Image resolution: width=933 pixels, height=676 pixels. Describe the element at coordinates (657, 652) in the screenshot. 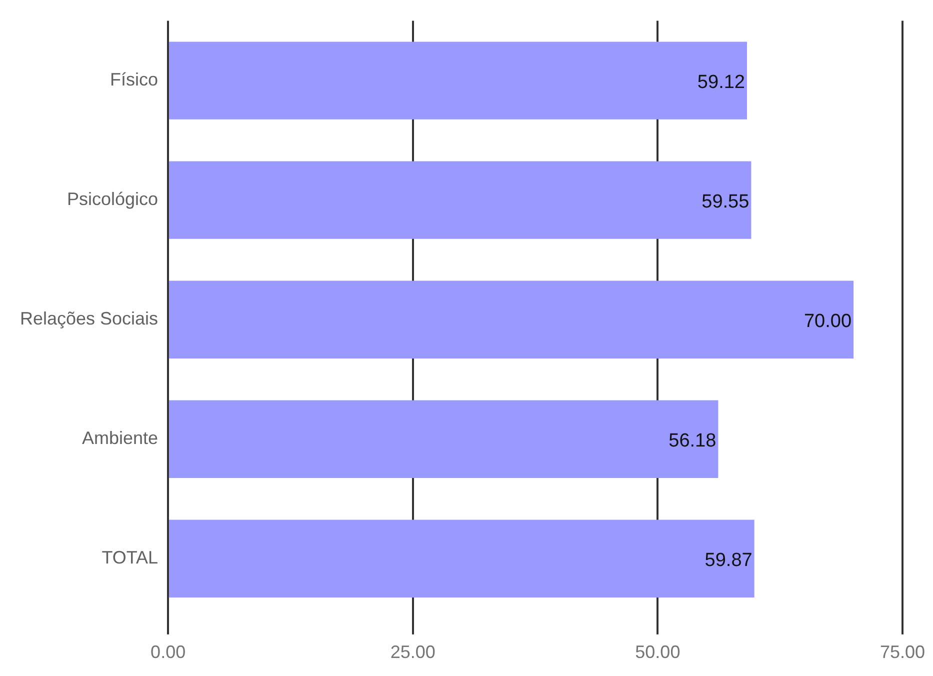

I see `x-tick-label: 50.00` at that location.